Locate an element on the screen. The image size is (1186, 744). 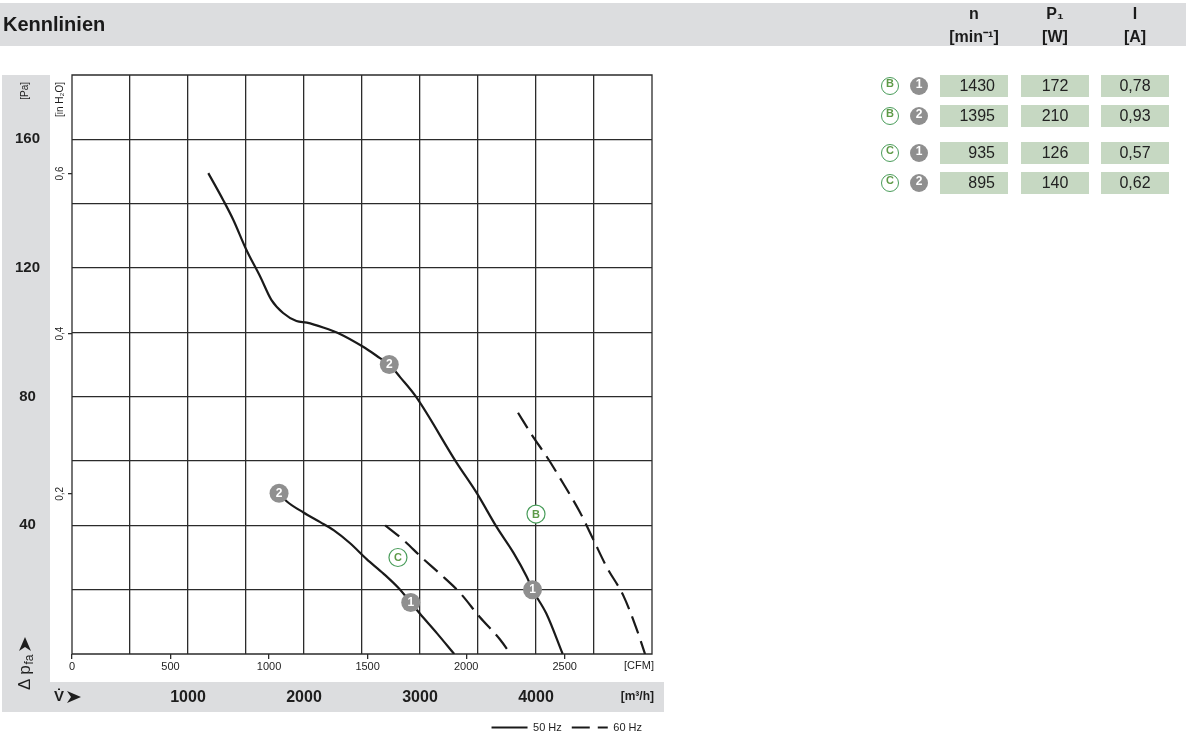
x-tick-label: n [min⁻¹] is located at coordinates (974, 25).